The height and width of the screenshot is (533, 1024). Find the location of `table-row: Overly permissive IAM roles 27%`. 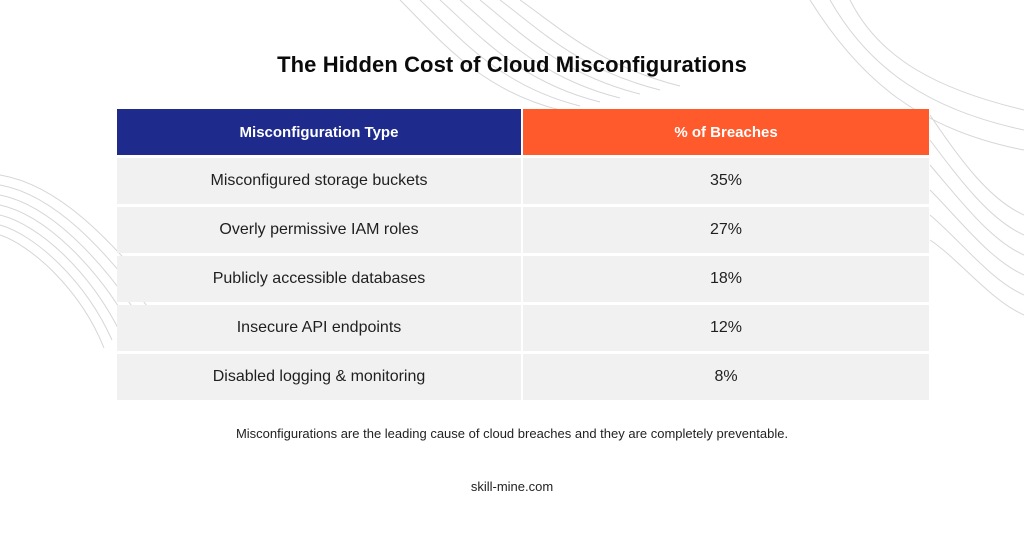

table-row: Overly permissive IAM roles 27% is located at coordinates (523, 230).